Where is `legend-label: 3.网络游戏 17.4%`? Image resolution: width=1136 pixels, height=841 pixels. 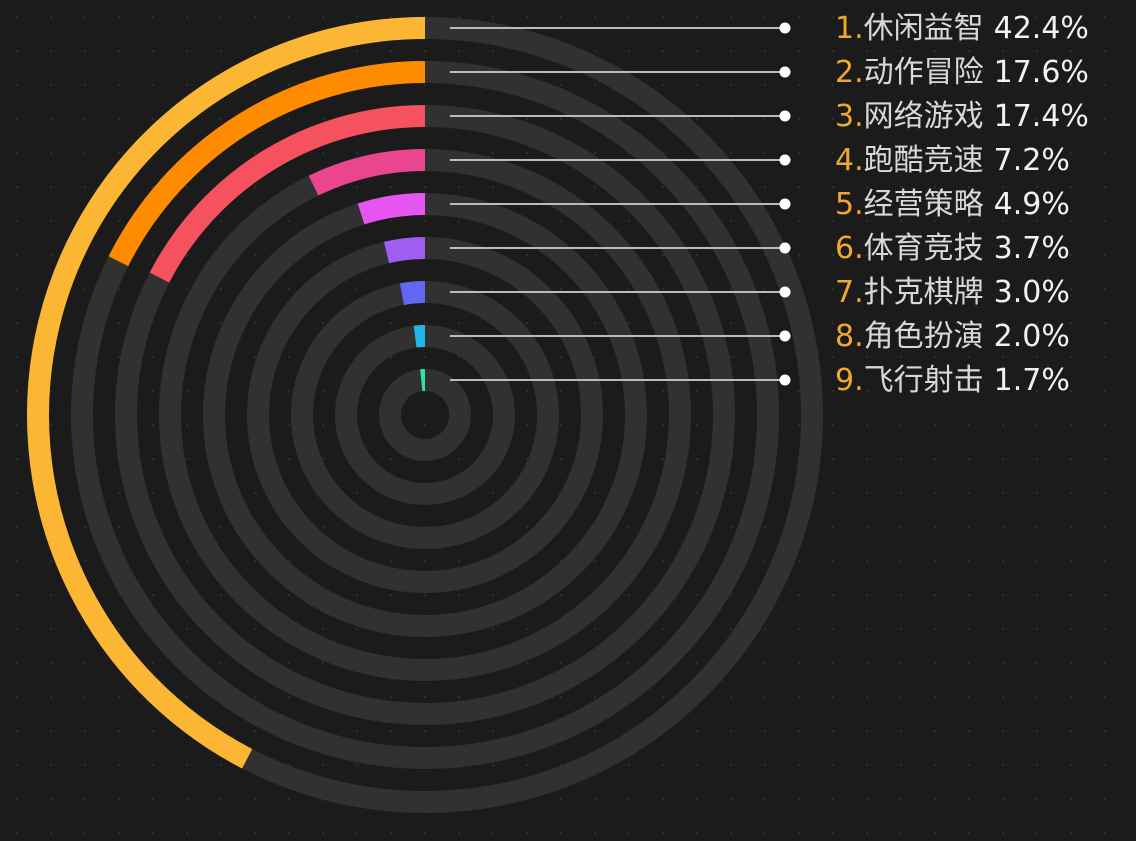 legend-label: 3.网络游戏 17.4% is located at coordinates (962, 116).